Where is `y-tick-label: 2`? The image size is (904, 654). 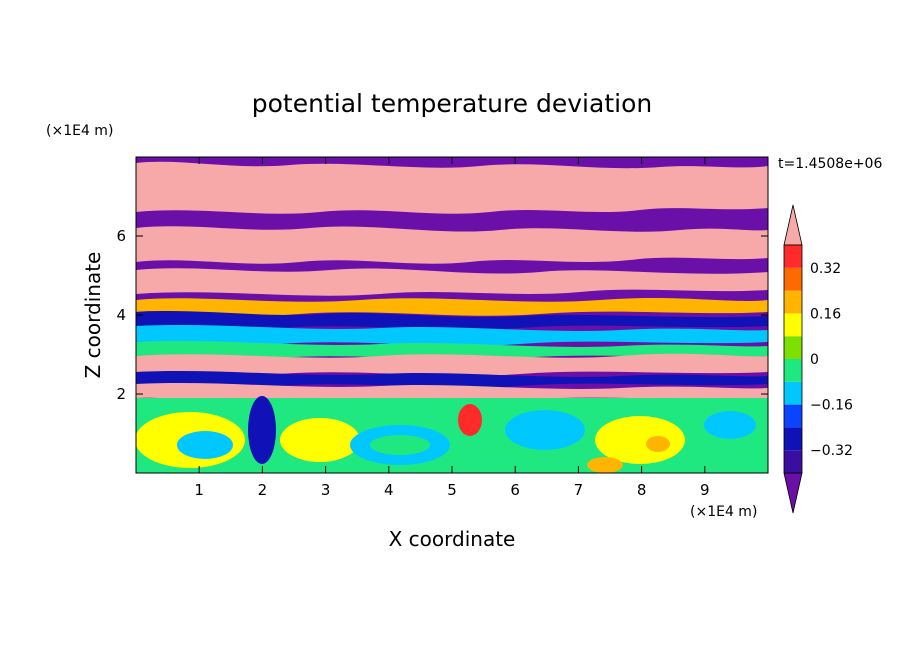 y-tick-label: 2 is located at coordinates (121, 394).